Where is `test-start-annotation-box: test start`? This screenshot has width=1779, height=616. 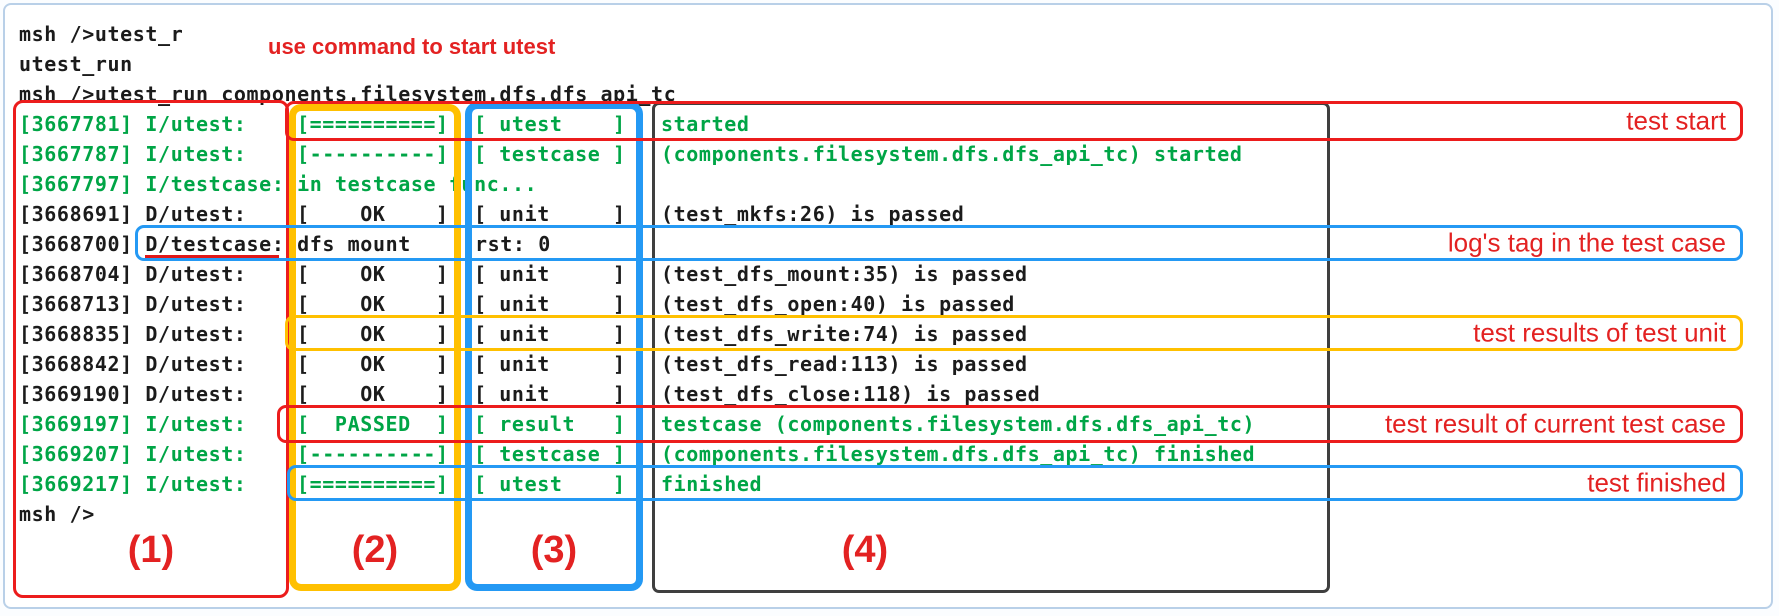 test-start-annotation-box: test start is located at coordinates (1014, 121).